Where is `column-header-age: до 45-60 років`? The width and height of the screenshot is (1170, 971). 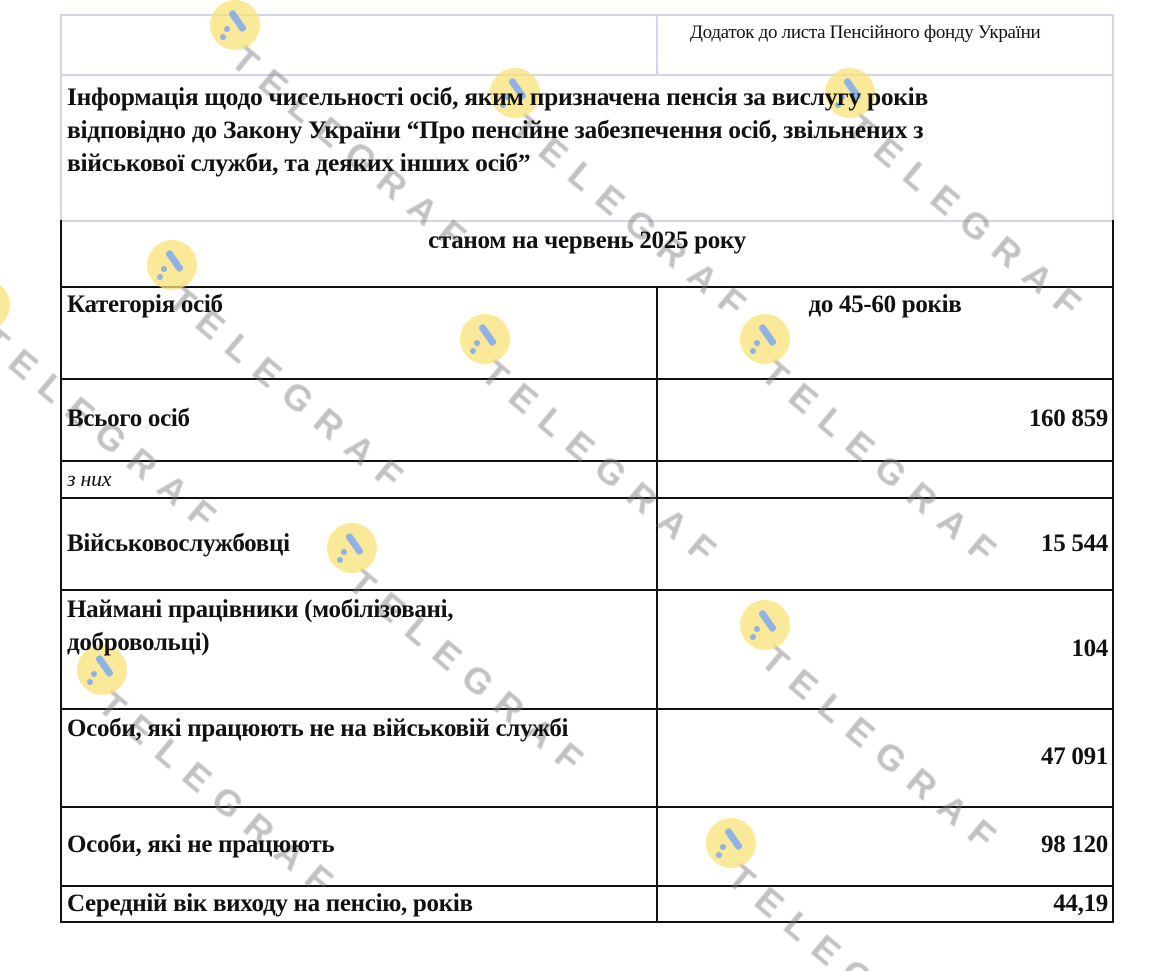
column-header-age: до 45-60 років is located at coordinates (885, 304).